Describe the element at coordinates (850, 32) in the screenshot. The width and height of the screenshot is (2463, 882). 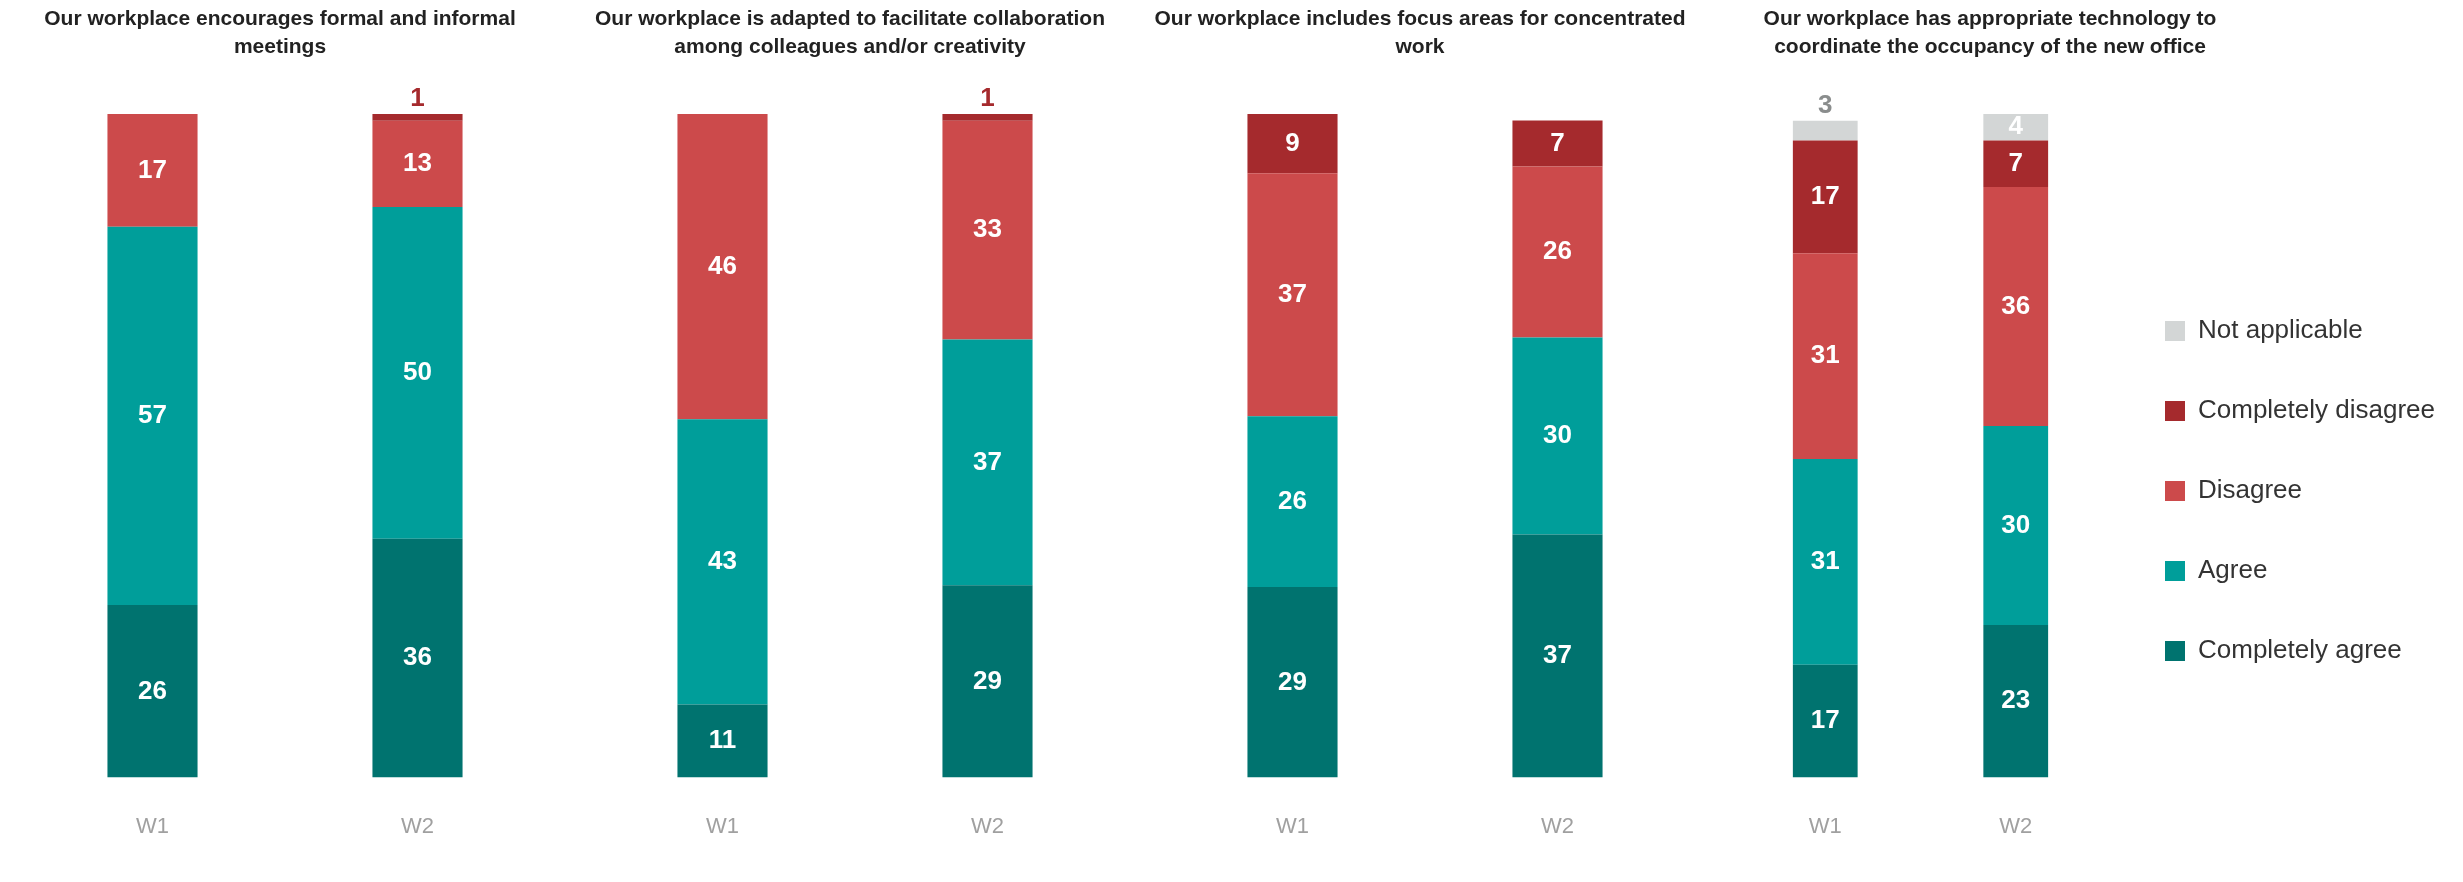
I see `chart-title: Our workplace is adapted to facilitate collaboration among colleagues and/or creativity` at that location.